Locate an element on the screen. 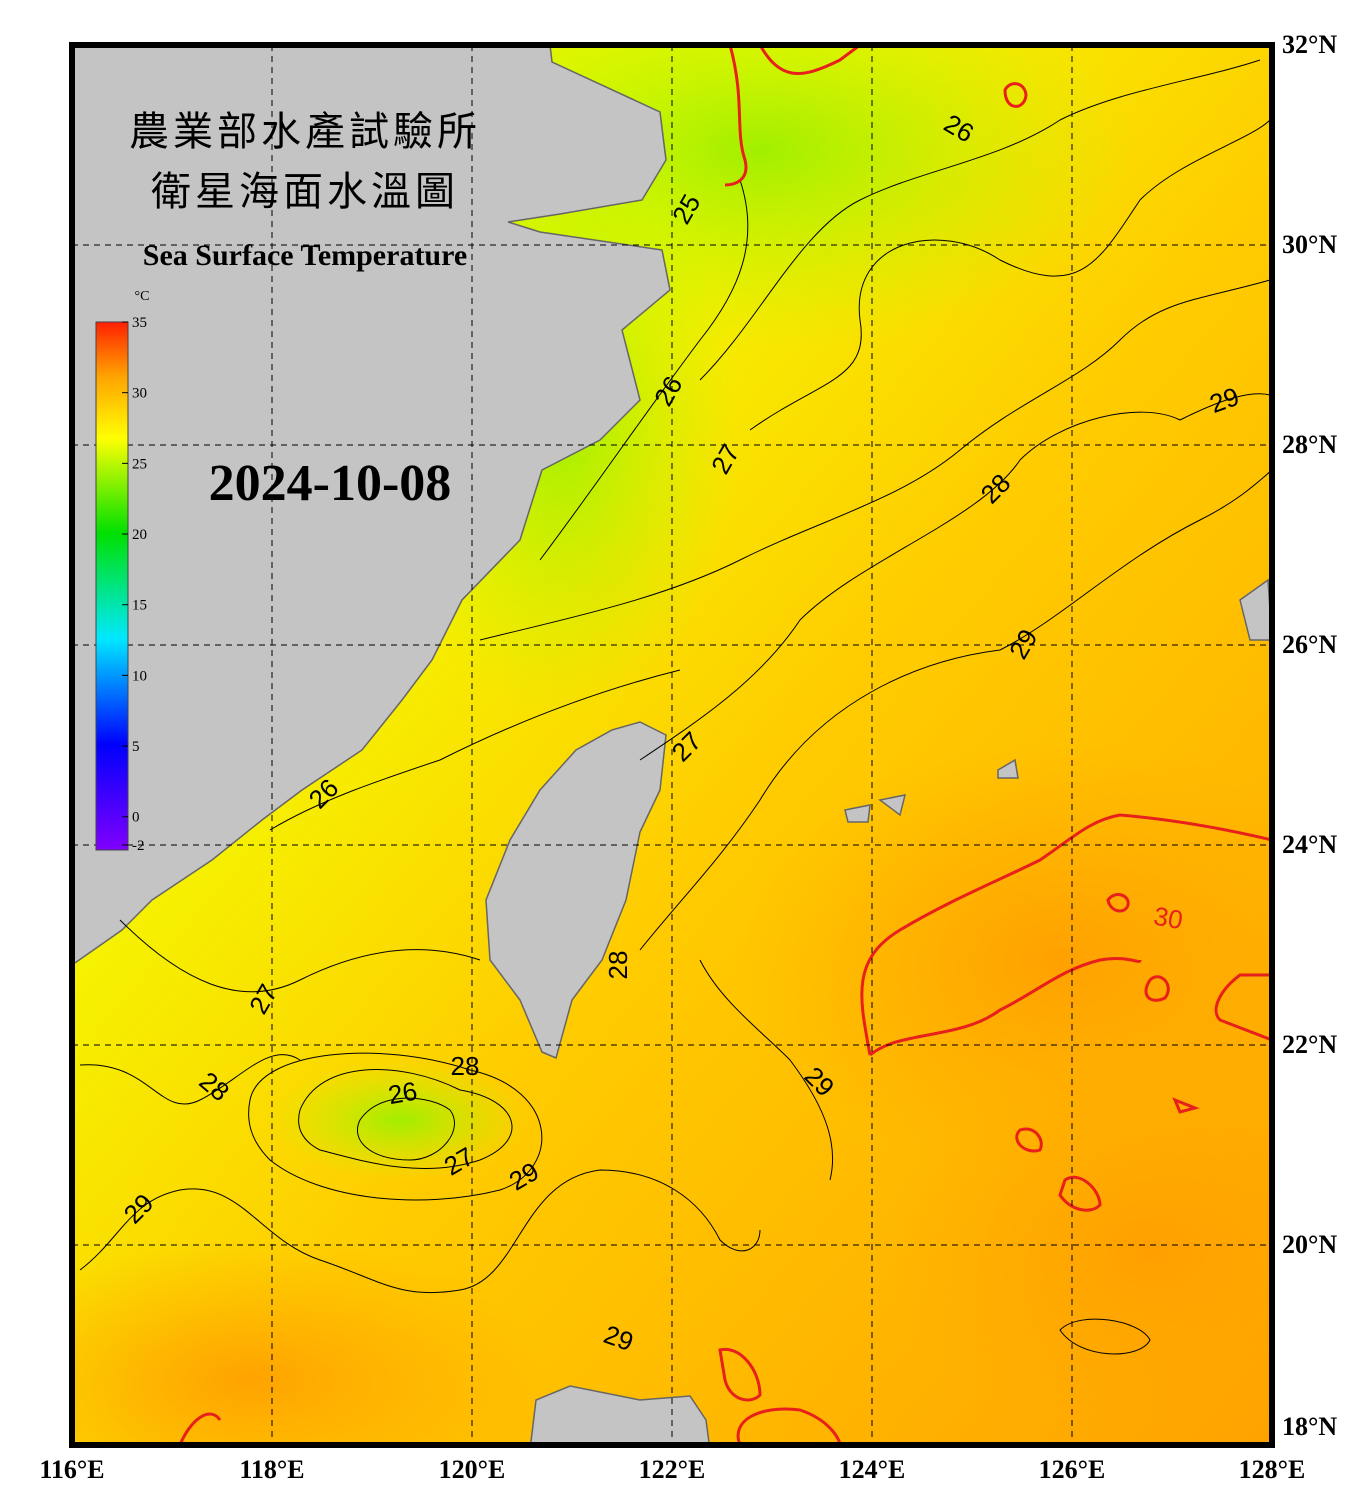 The height and width of the screenshot is (1500, 1350). date: 2024-10-08 is located at coordinates (330, 483).